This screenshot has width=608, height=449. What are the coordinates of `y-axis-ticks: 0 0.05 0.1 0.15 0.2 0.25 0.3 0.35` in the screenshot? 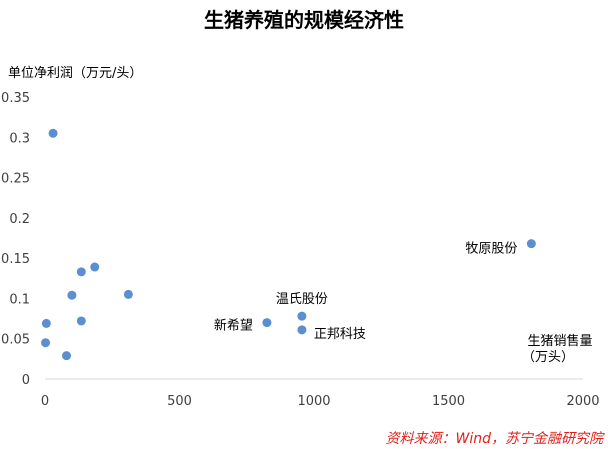 It's located at (15, 239).